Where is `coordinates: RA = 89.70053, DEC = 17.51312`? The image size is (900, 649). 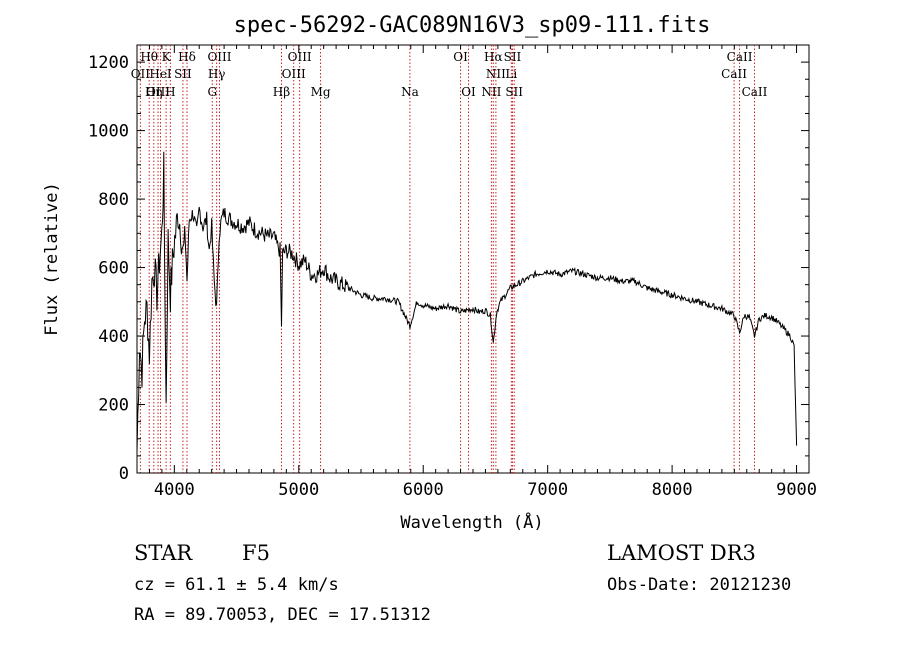
coordinates: RA = 89.70053, DEC = 17.51312 is located at coordinates (282, 615).